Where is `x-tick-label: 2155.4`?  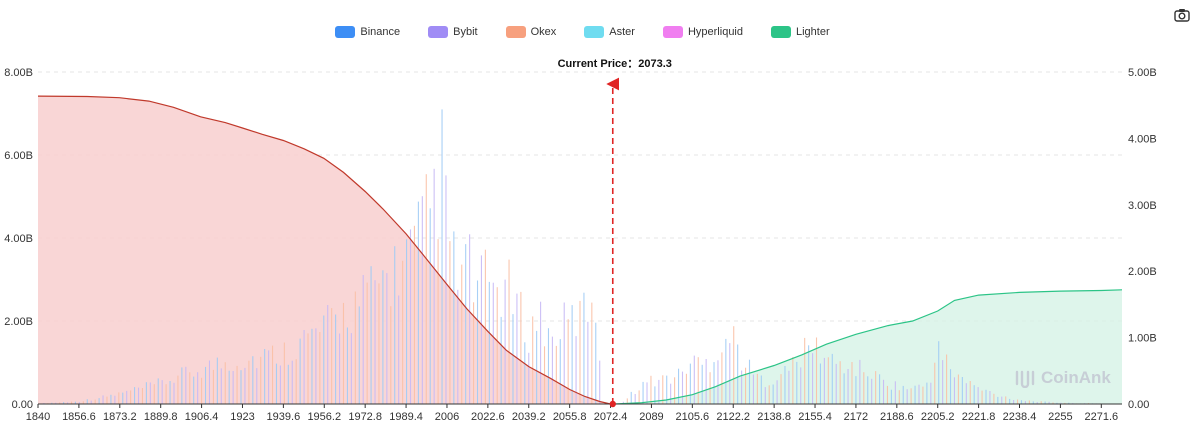
x-tick-label: 2155.4 is located at coordinates (815, 417).